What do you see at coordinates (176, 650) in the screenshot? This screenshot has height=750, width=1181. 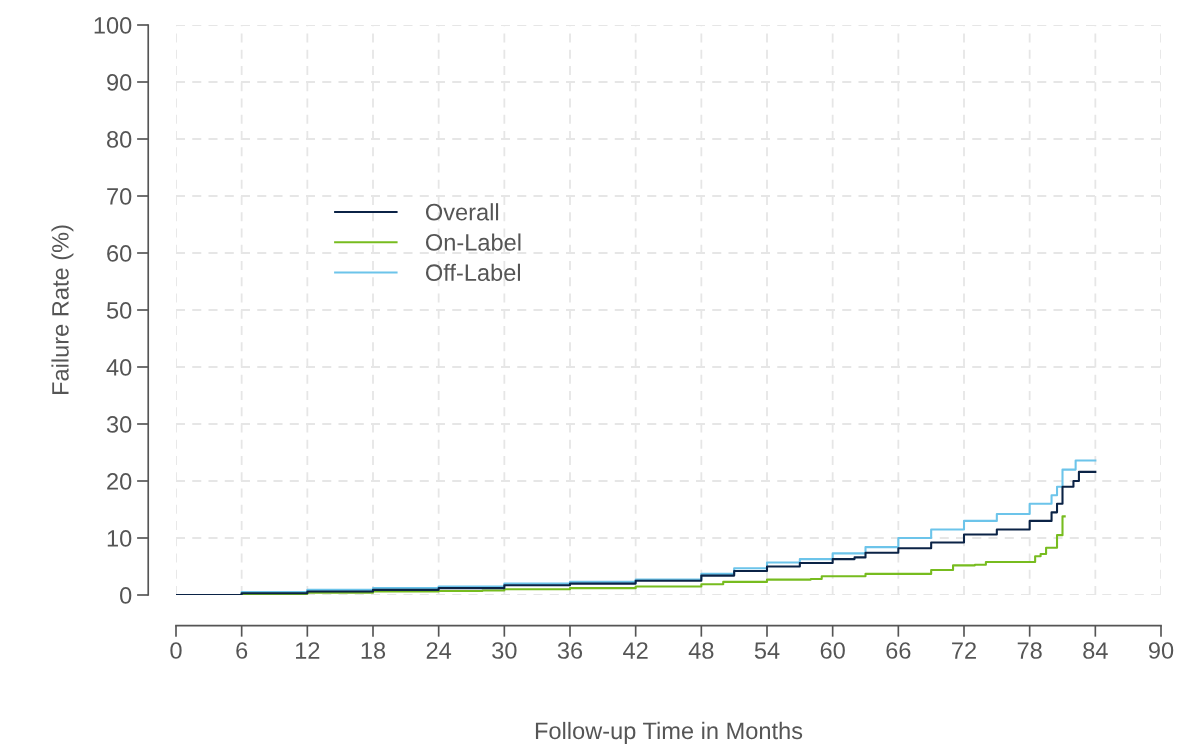 I see `x-tick-label: 0` at bounding box center [176, 650].